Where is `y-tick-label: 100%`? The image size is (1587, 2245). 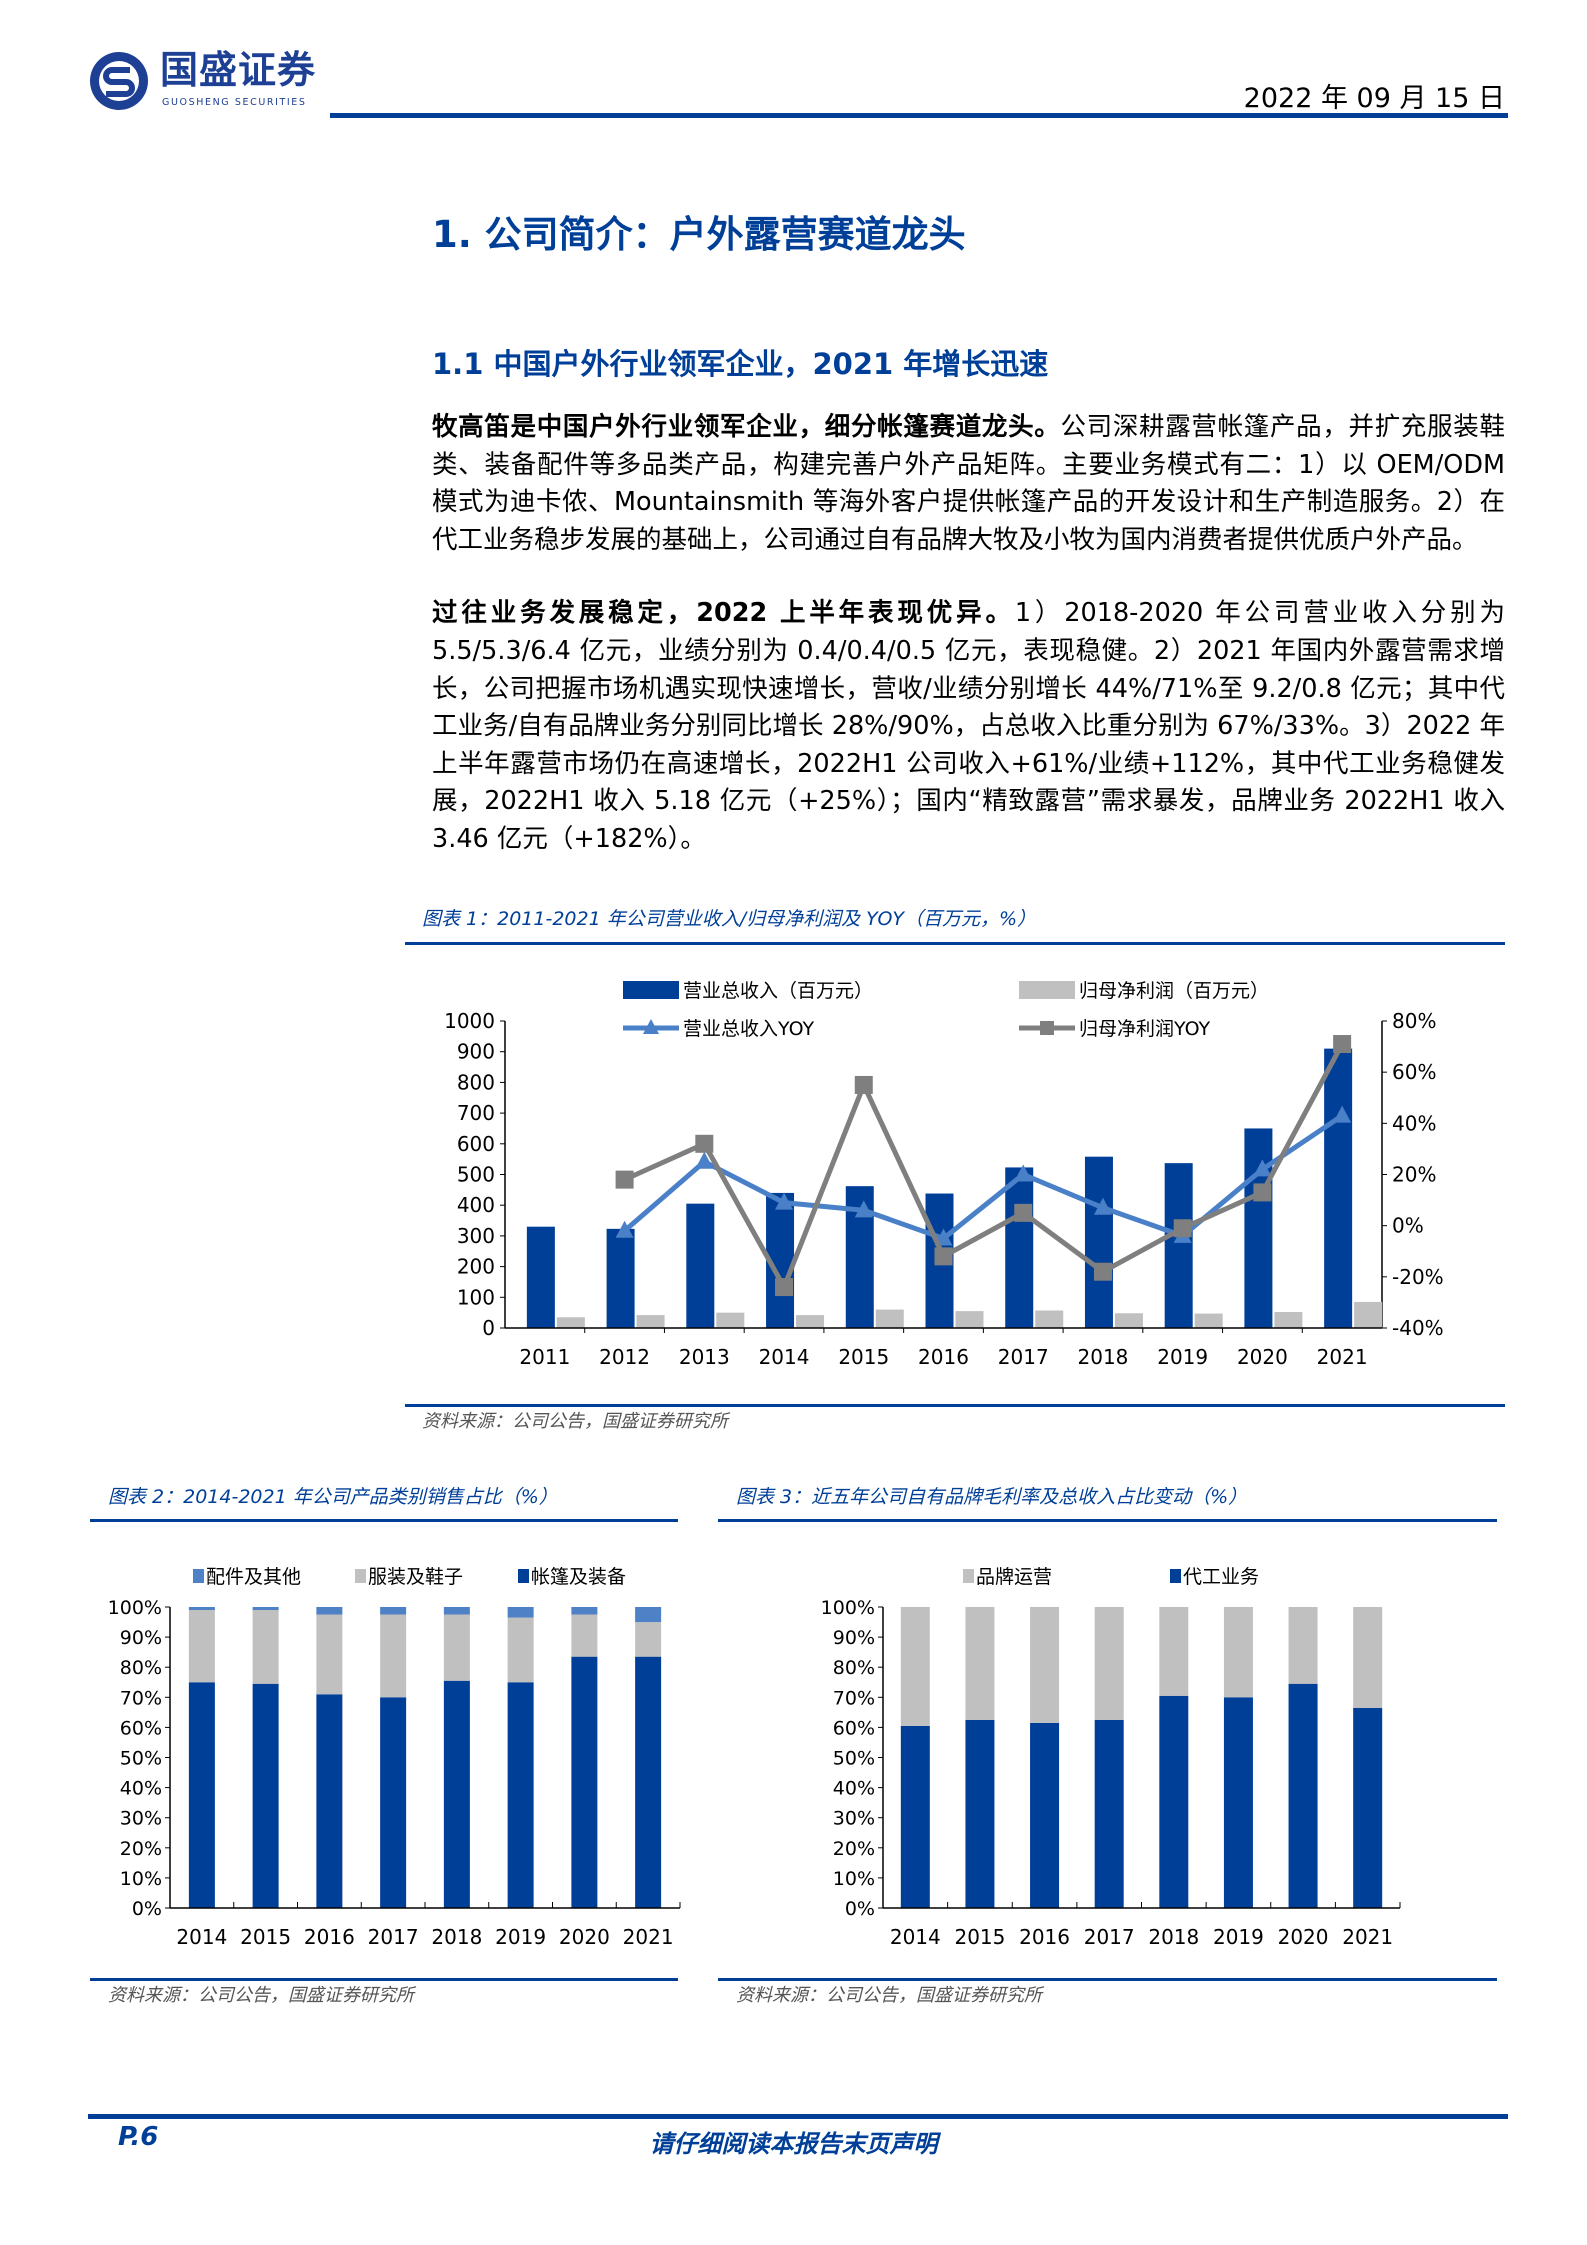 y-tick-label: 100% is located at coordinates (135, 1608).